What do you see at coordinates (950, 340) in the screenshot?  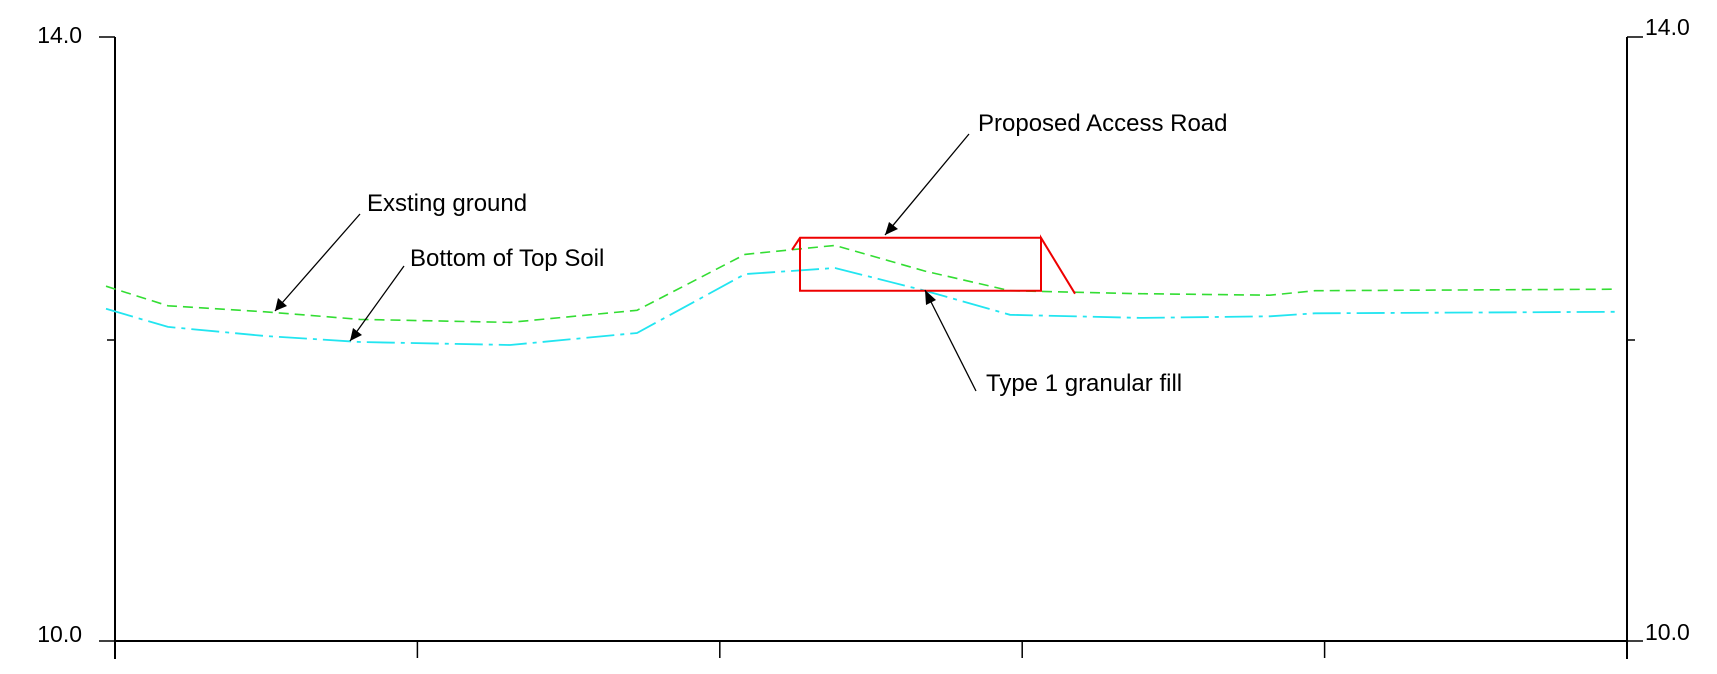 I see `type-1-granular-fill-leader` at bounding box center [950, 340].